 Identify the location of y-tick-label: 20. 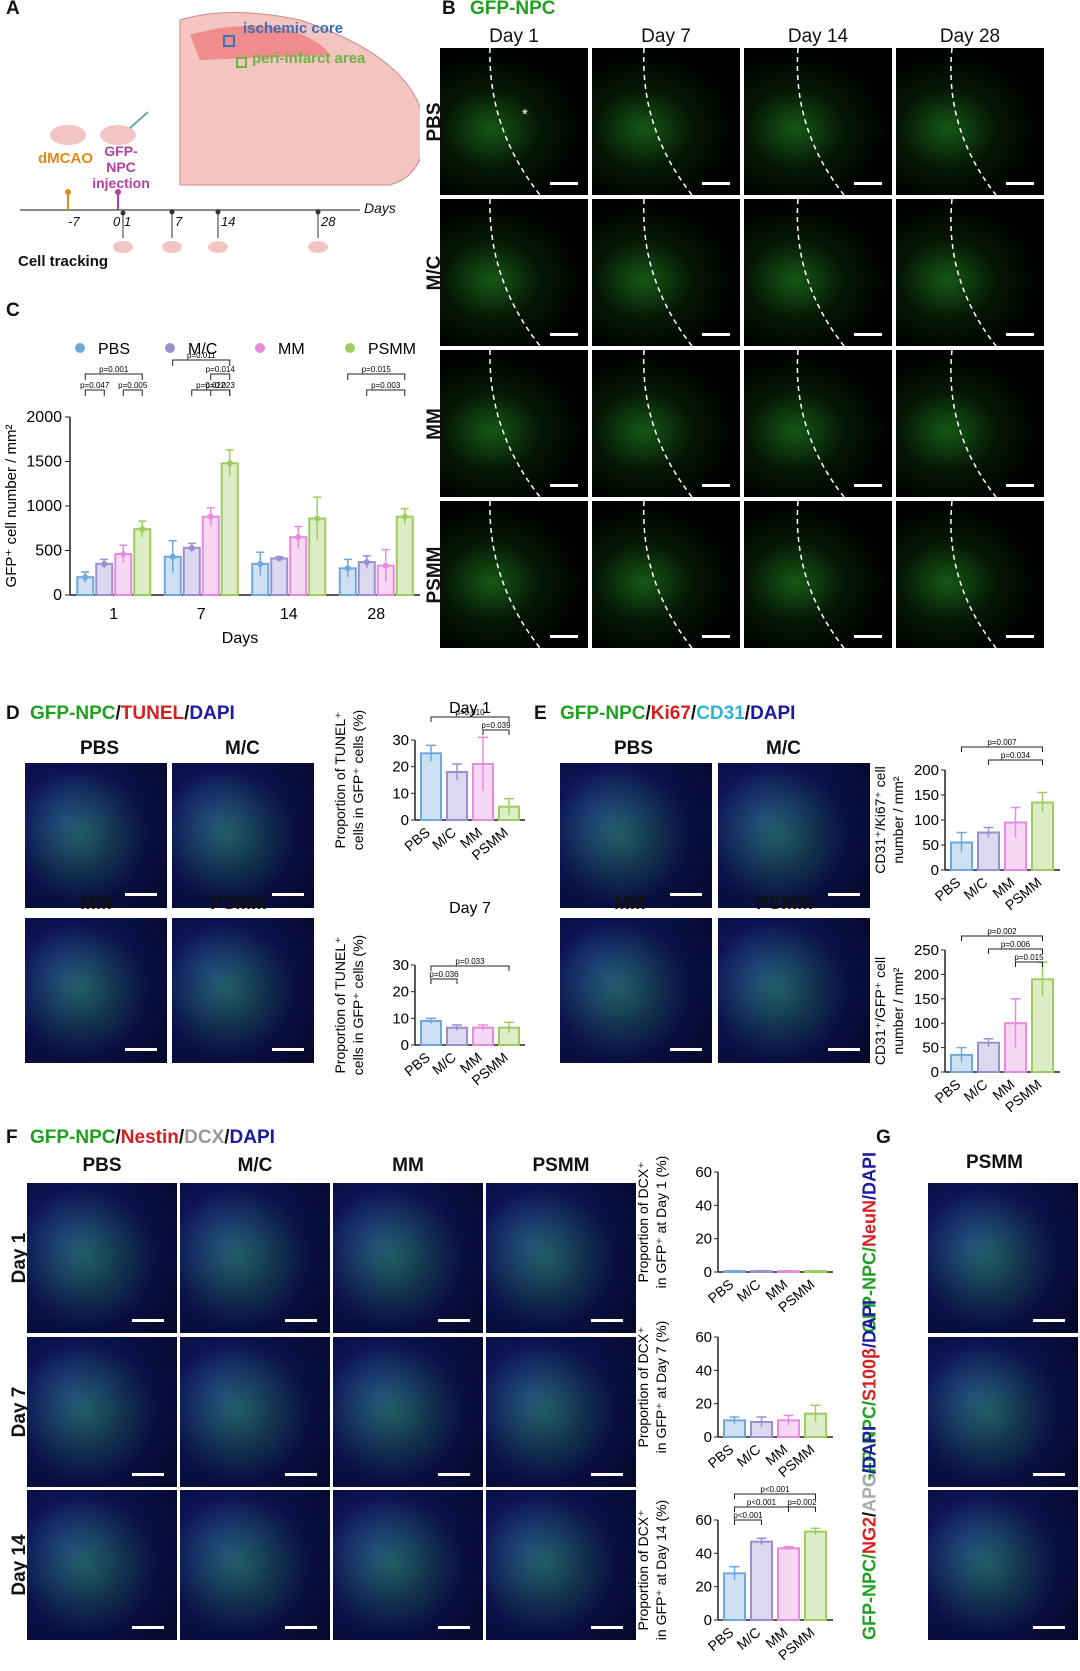
(400, 992).